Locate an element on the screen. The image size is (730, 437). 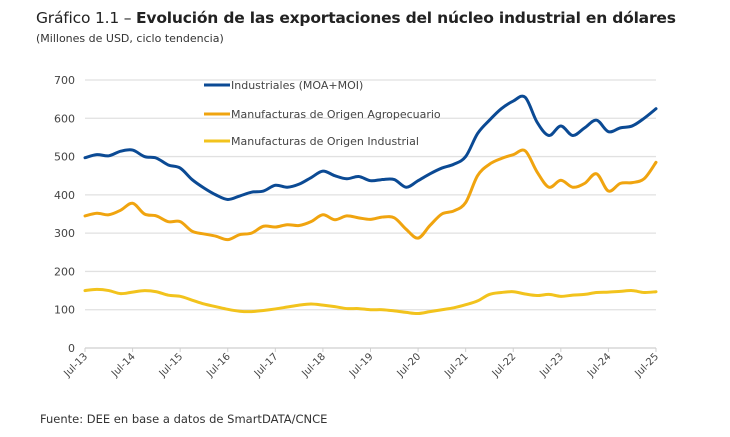
y-tick-label: 200 is located at coordinates (64, 271).